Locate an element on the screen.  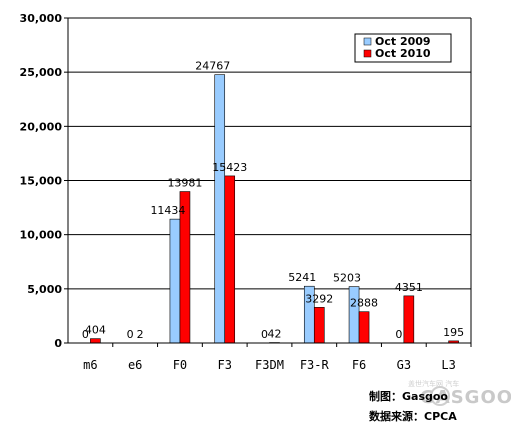
data-label: 5203 is located at coordinates (347, 278).